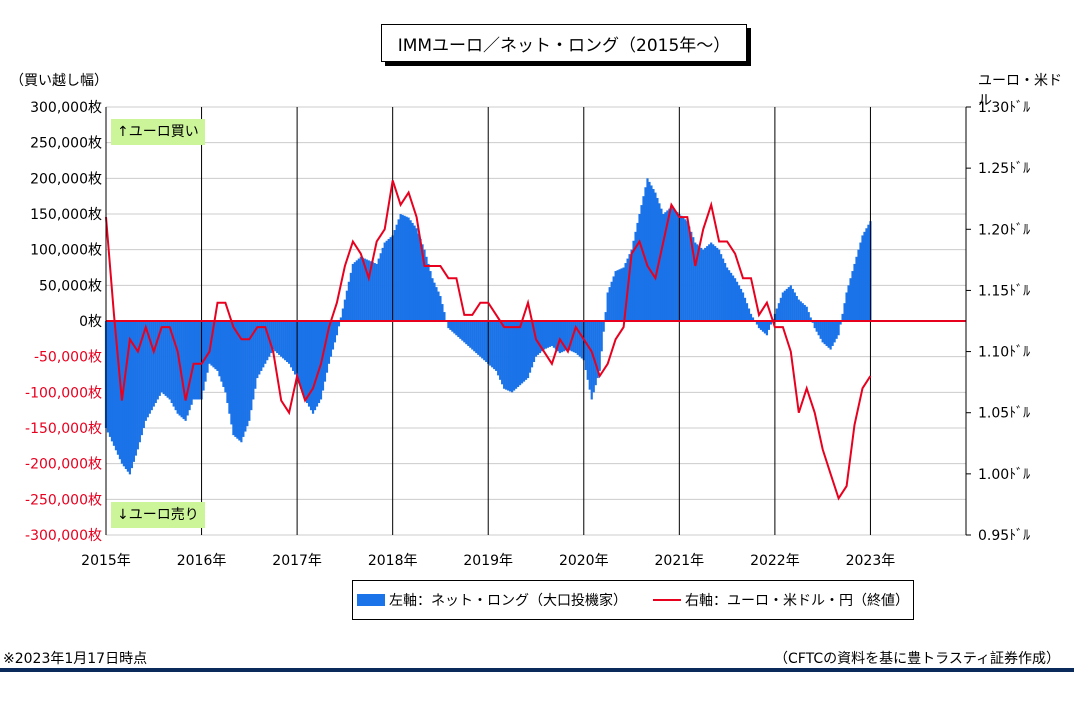 The image size is (1074, 707). What do you see at coordinates (66, 179) in the screenshot?
I see `left-tick-label: 200,000枚` at bounding box center [66, 179].